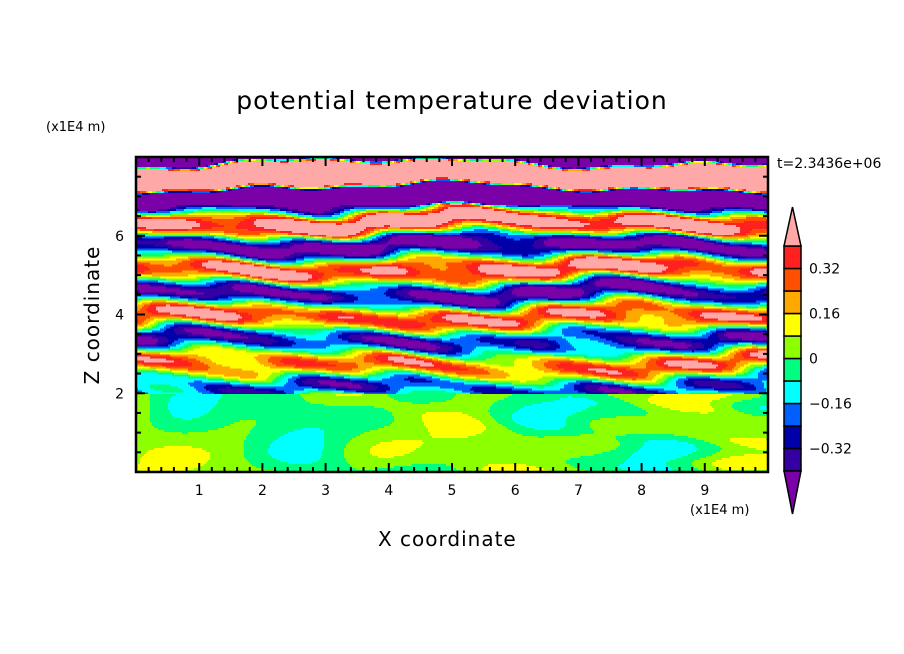  I want to click on x-tick-label: 4, so click(388, 491).